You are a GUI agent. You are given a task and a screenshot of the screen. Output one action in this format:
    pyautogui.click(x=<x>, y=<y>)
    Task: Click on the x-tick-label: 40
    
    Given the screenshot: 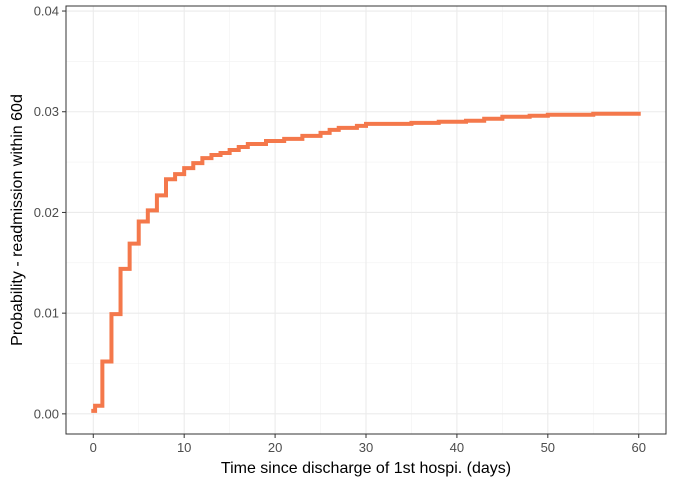 What is the action you would take?
    pyautogui.click(x=457, y=447)
    